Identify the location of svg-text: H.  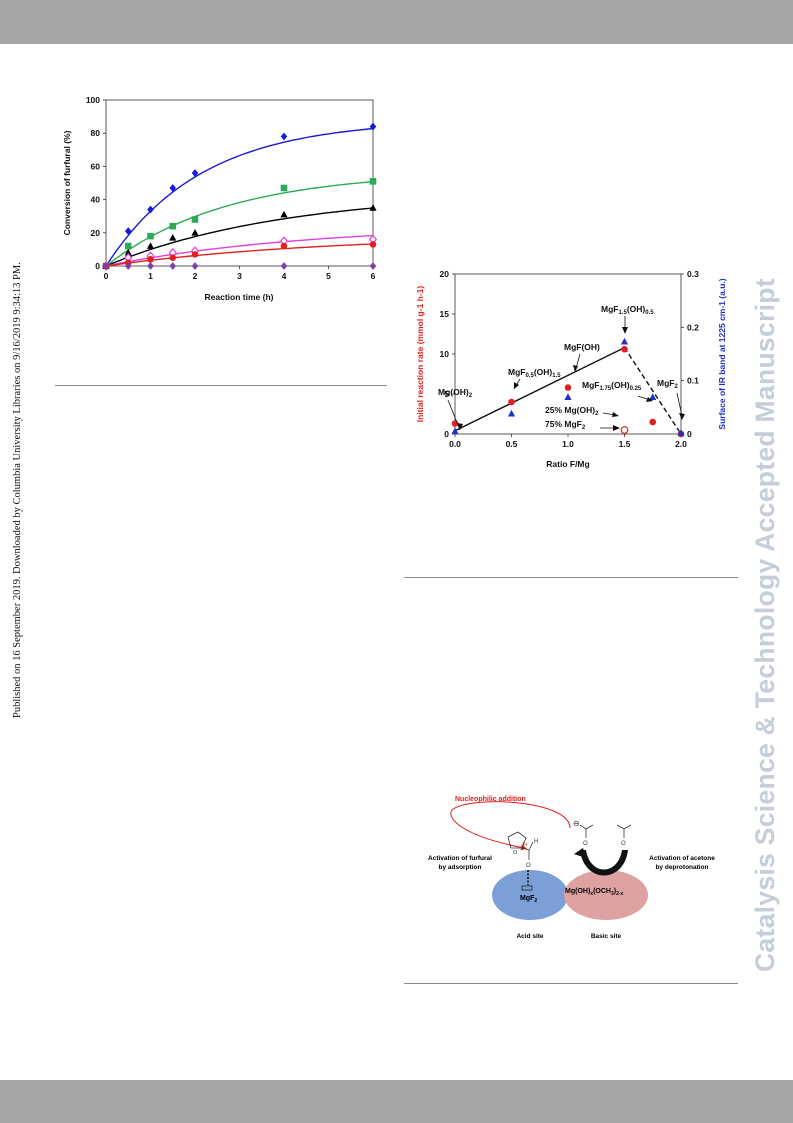
(536, 842).